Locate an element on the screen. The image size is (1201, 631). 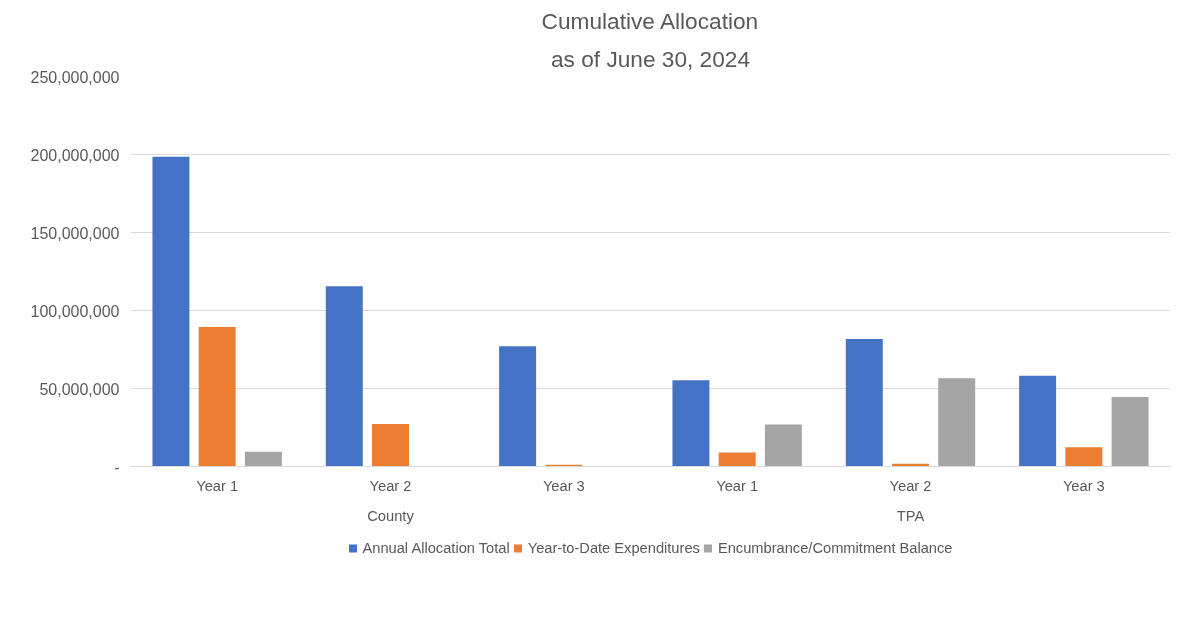
text: County is located at coordinates (391, 515).